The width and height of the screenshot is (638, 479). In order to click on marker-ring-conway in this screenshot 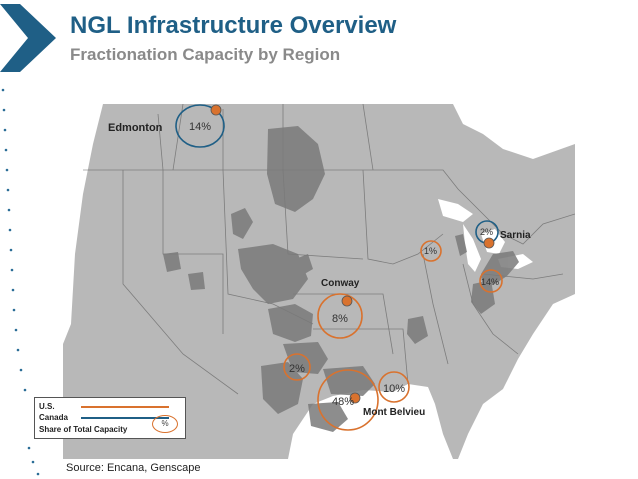, I will do `click(340, 316)`.